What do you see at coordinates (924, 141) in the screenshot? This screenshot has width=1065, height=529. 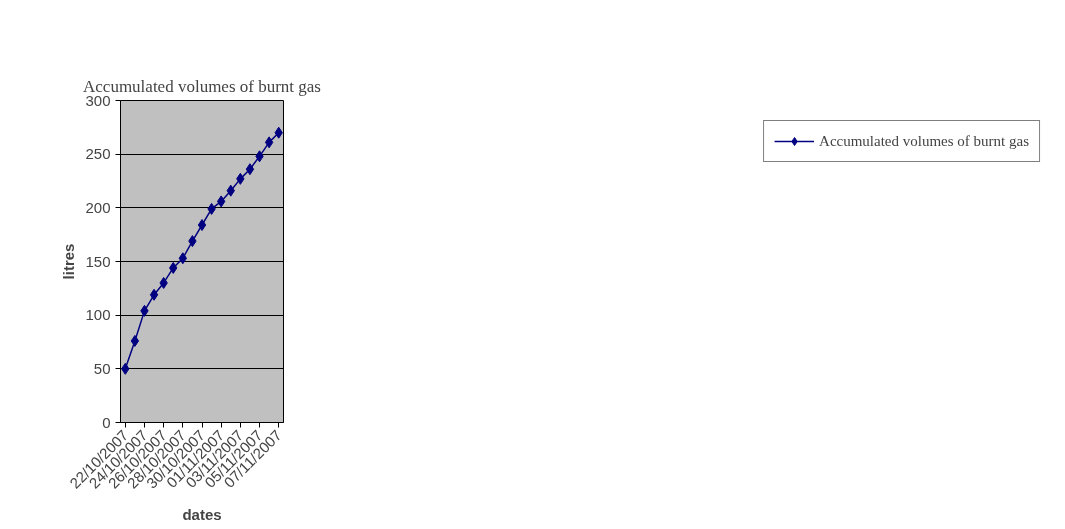 I see `legend-label: Accumulated volumes of burnt gas` at bounding box center [924, 141].